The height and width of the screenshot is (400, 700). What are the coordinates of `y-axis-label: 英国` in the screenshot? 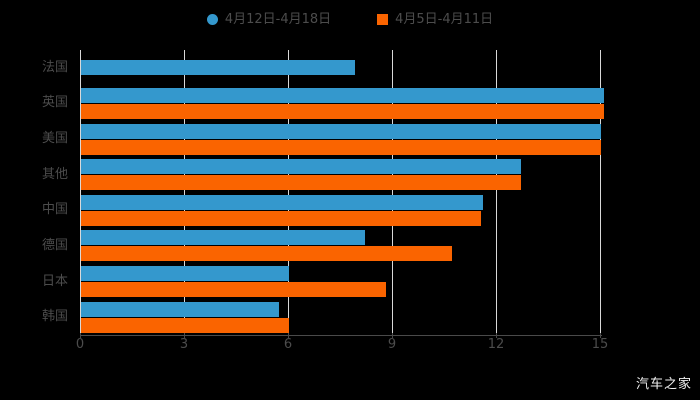 It's located at (54, 103).